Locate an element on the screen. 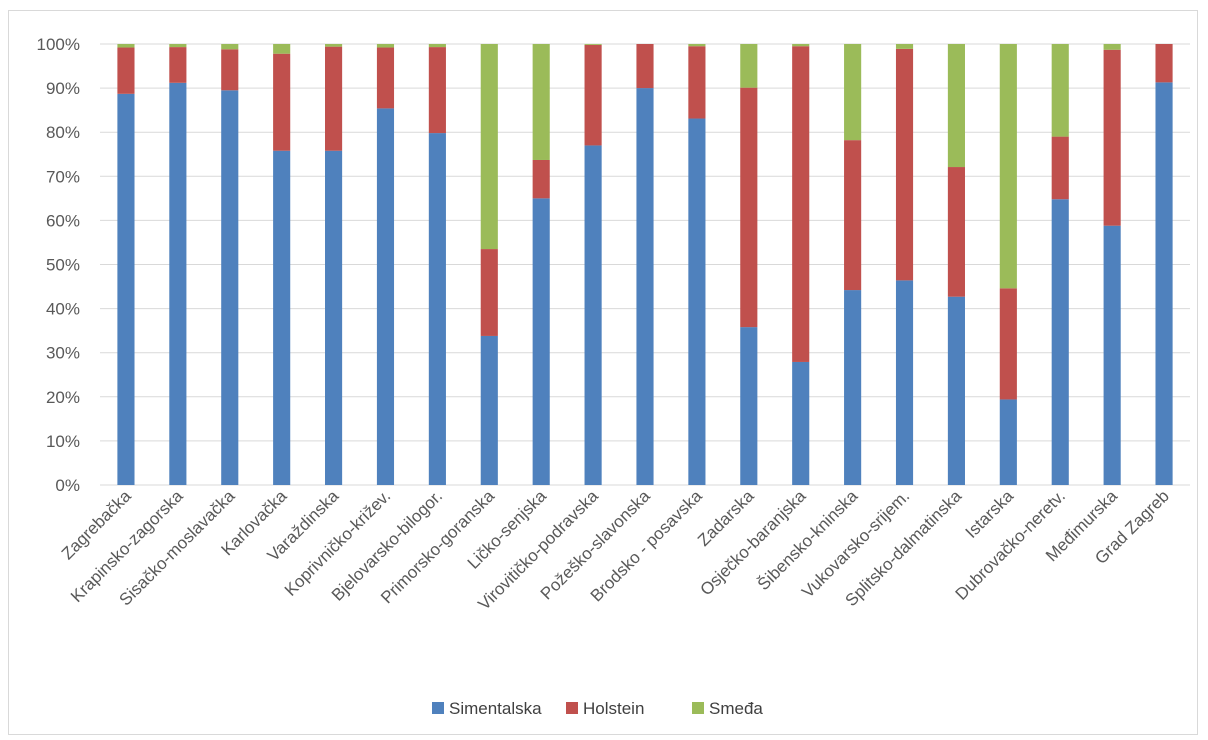 This screenshot has width=1208, height=740. y-tick-label: 40% is located at coordinates (63, 309).